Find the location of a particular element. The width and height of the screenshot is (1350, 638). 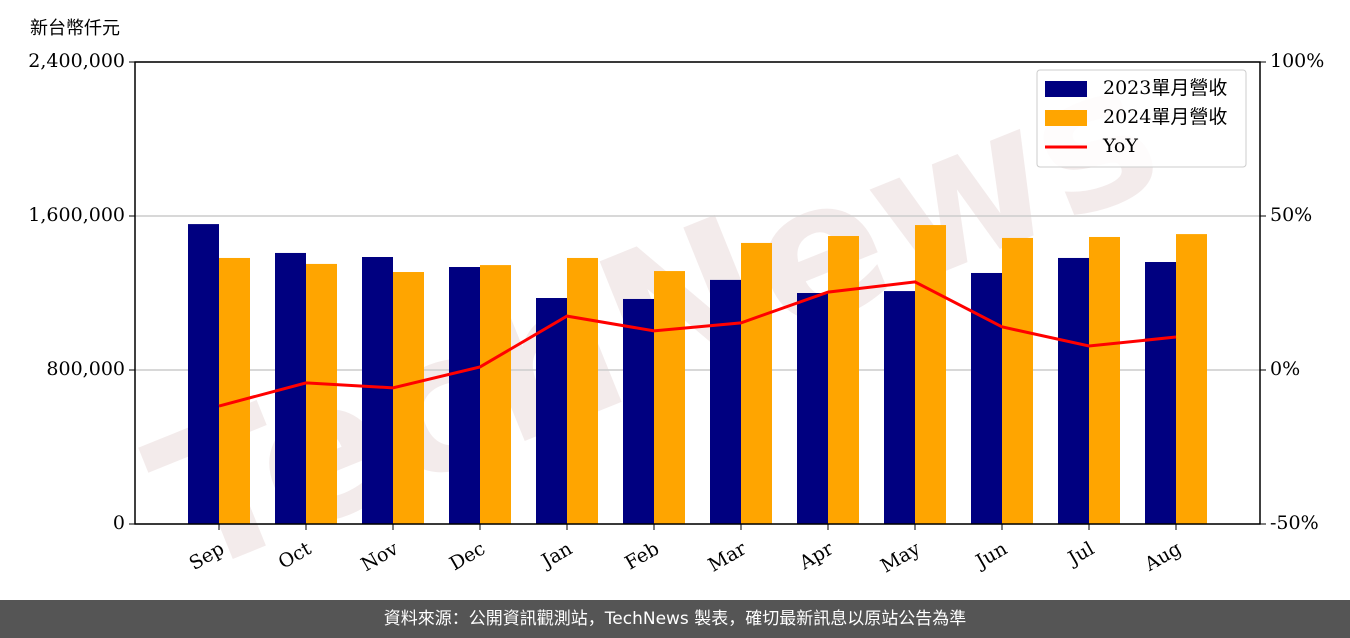

x-tick-label: Dec is located at coordinates (467, 557).